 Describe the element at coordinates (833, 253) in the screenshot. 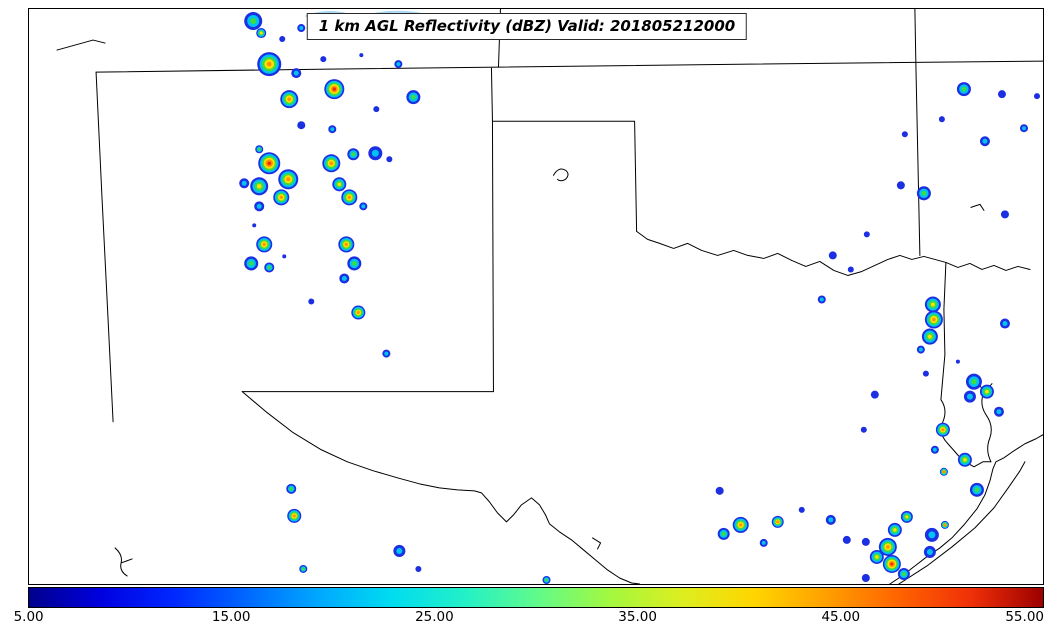

I see `red-river` at that location.